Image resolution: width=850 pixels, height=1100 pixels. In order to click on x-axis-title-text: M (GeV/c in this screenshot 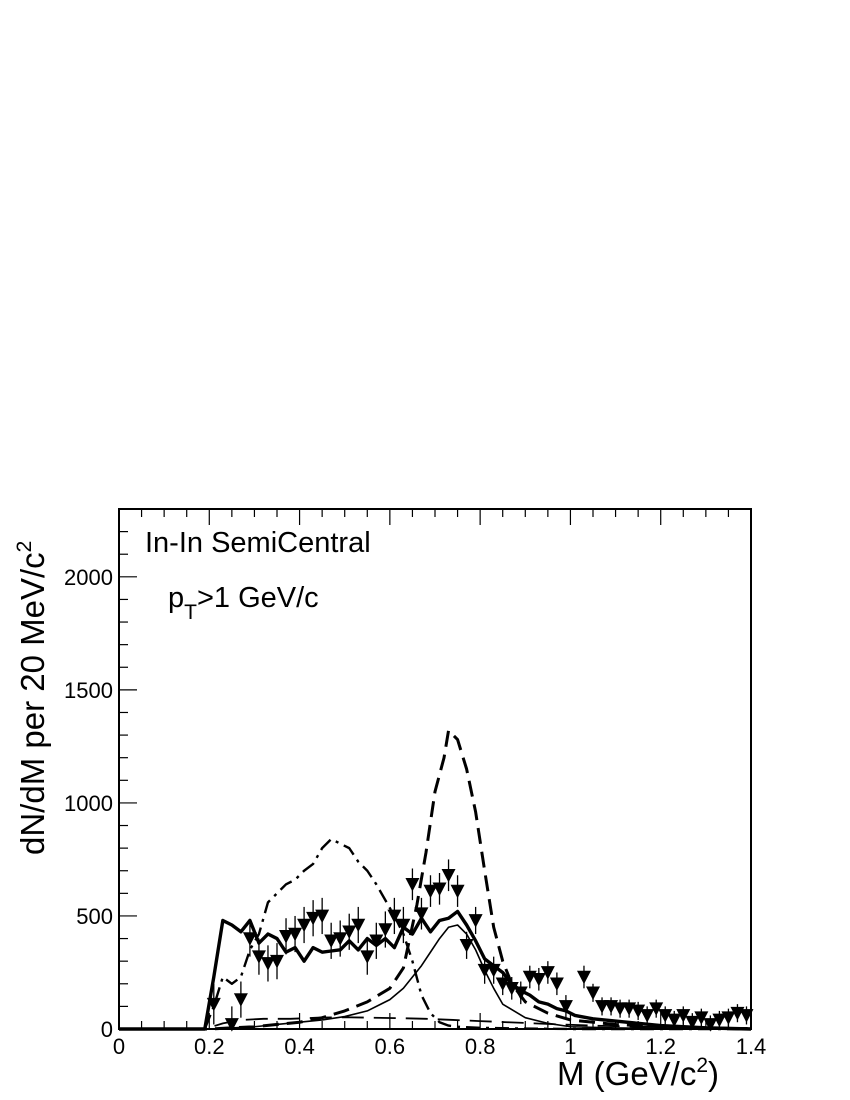, I will do `click(626, 1073)`.